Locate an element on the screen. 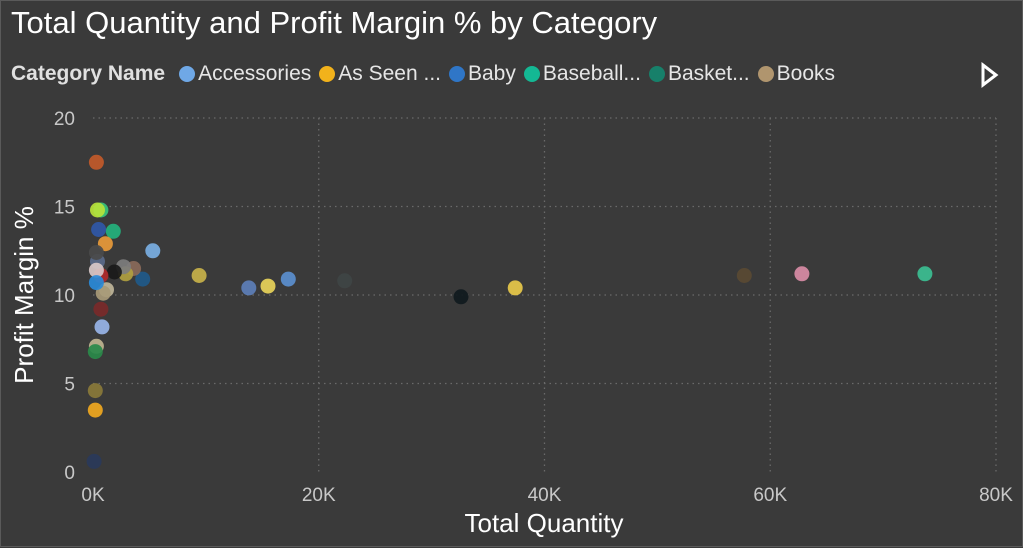 This screenshot has width=1023, height=548. legend-item-books: Books is located at coordinates (796, 74).